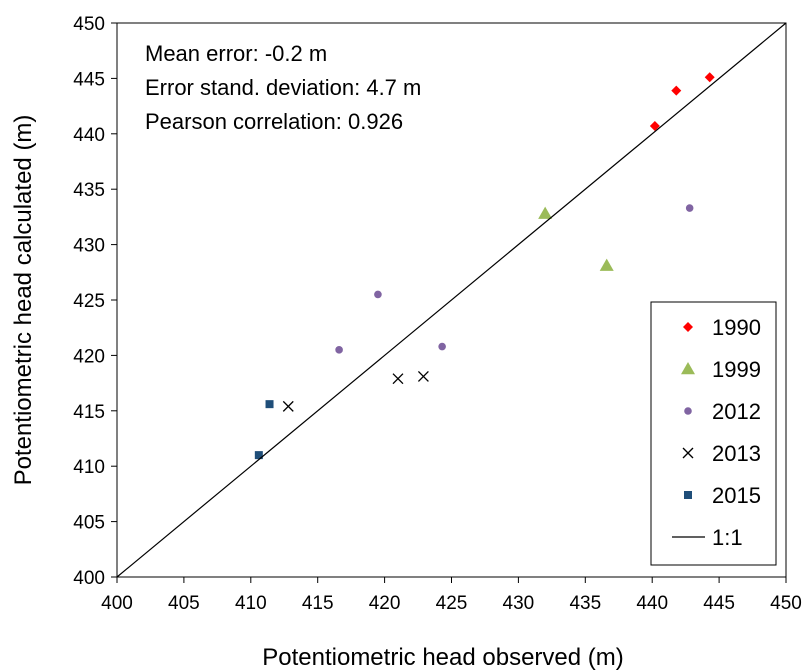 This screenshot has width=811, height=671. Describe the element at coordinates (727, 537) in the screenshot. I see `legend-label-1:1: 1:1` at that location.